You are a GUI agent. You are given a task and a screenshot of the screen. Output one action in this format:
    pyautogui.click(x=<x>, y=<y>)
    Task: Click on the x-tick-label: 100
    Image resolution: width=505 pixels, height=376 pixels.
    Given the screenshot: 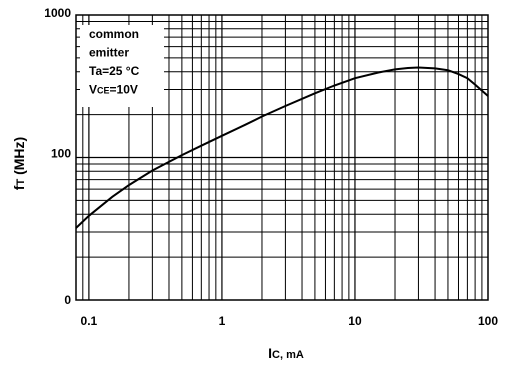 What is the action you would take?
    pyautogui.click(x=488, y=321)
    